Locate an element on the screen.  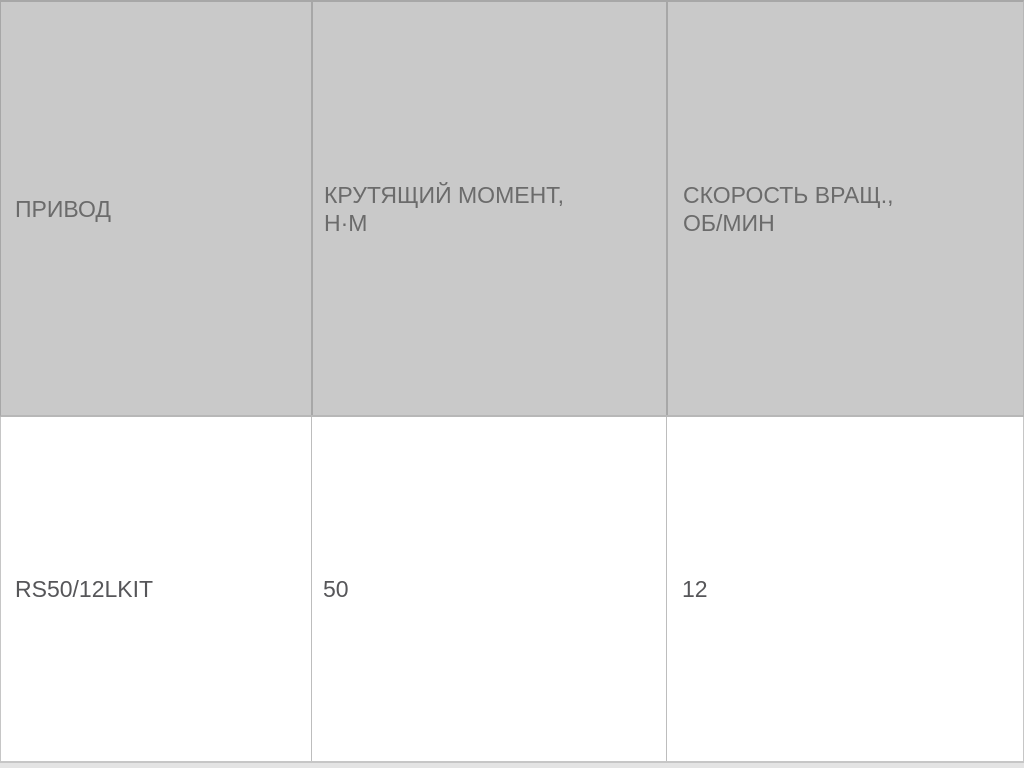
cell-drive-model: RS50/12LKIT is located at coordinates (84, 589).